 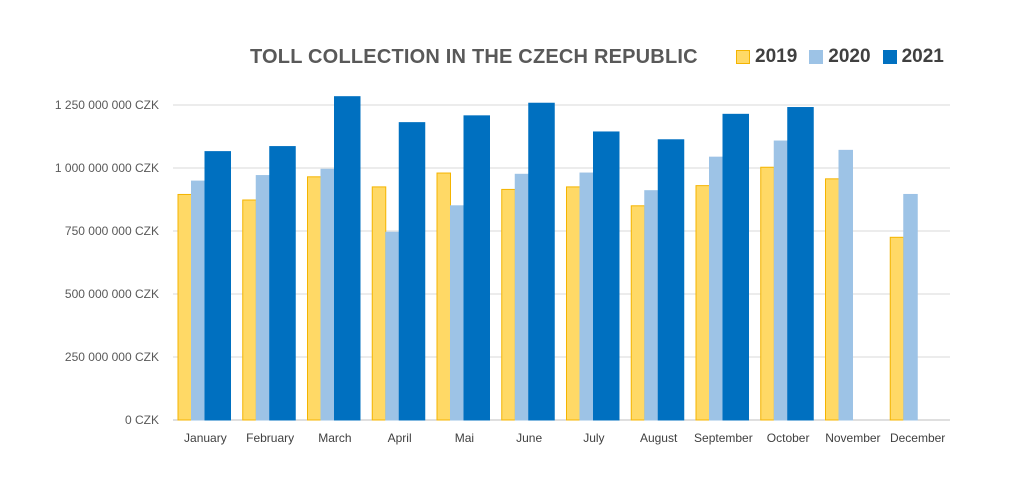 I want to click on bar-2019-june, so click(x=508, y=304).